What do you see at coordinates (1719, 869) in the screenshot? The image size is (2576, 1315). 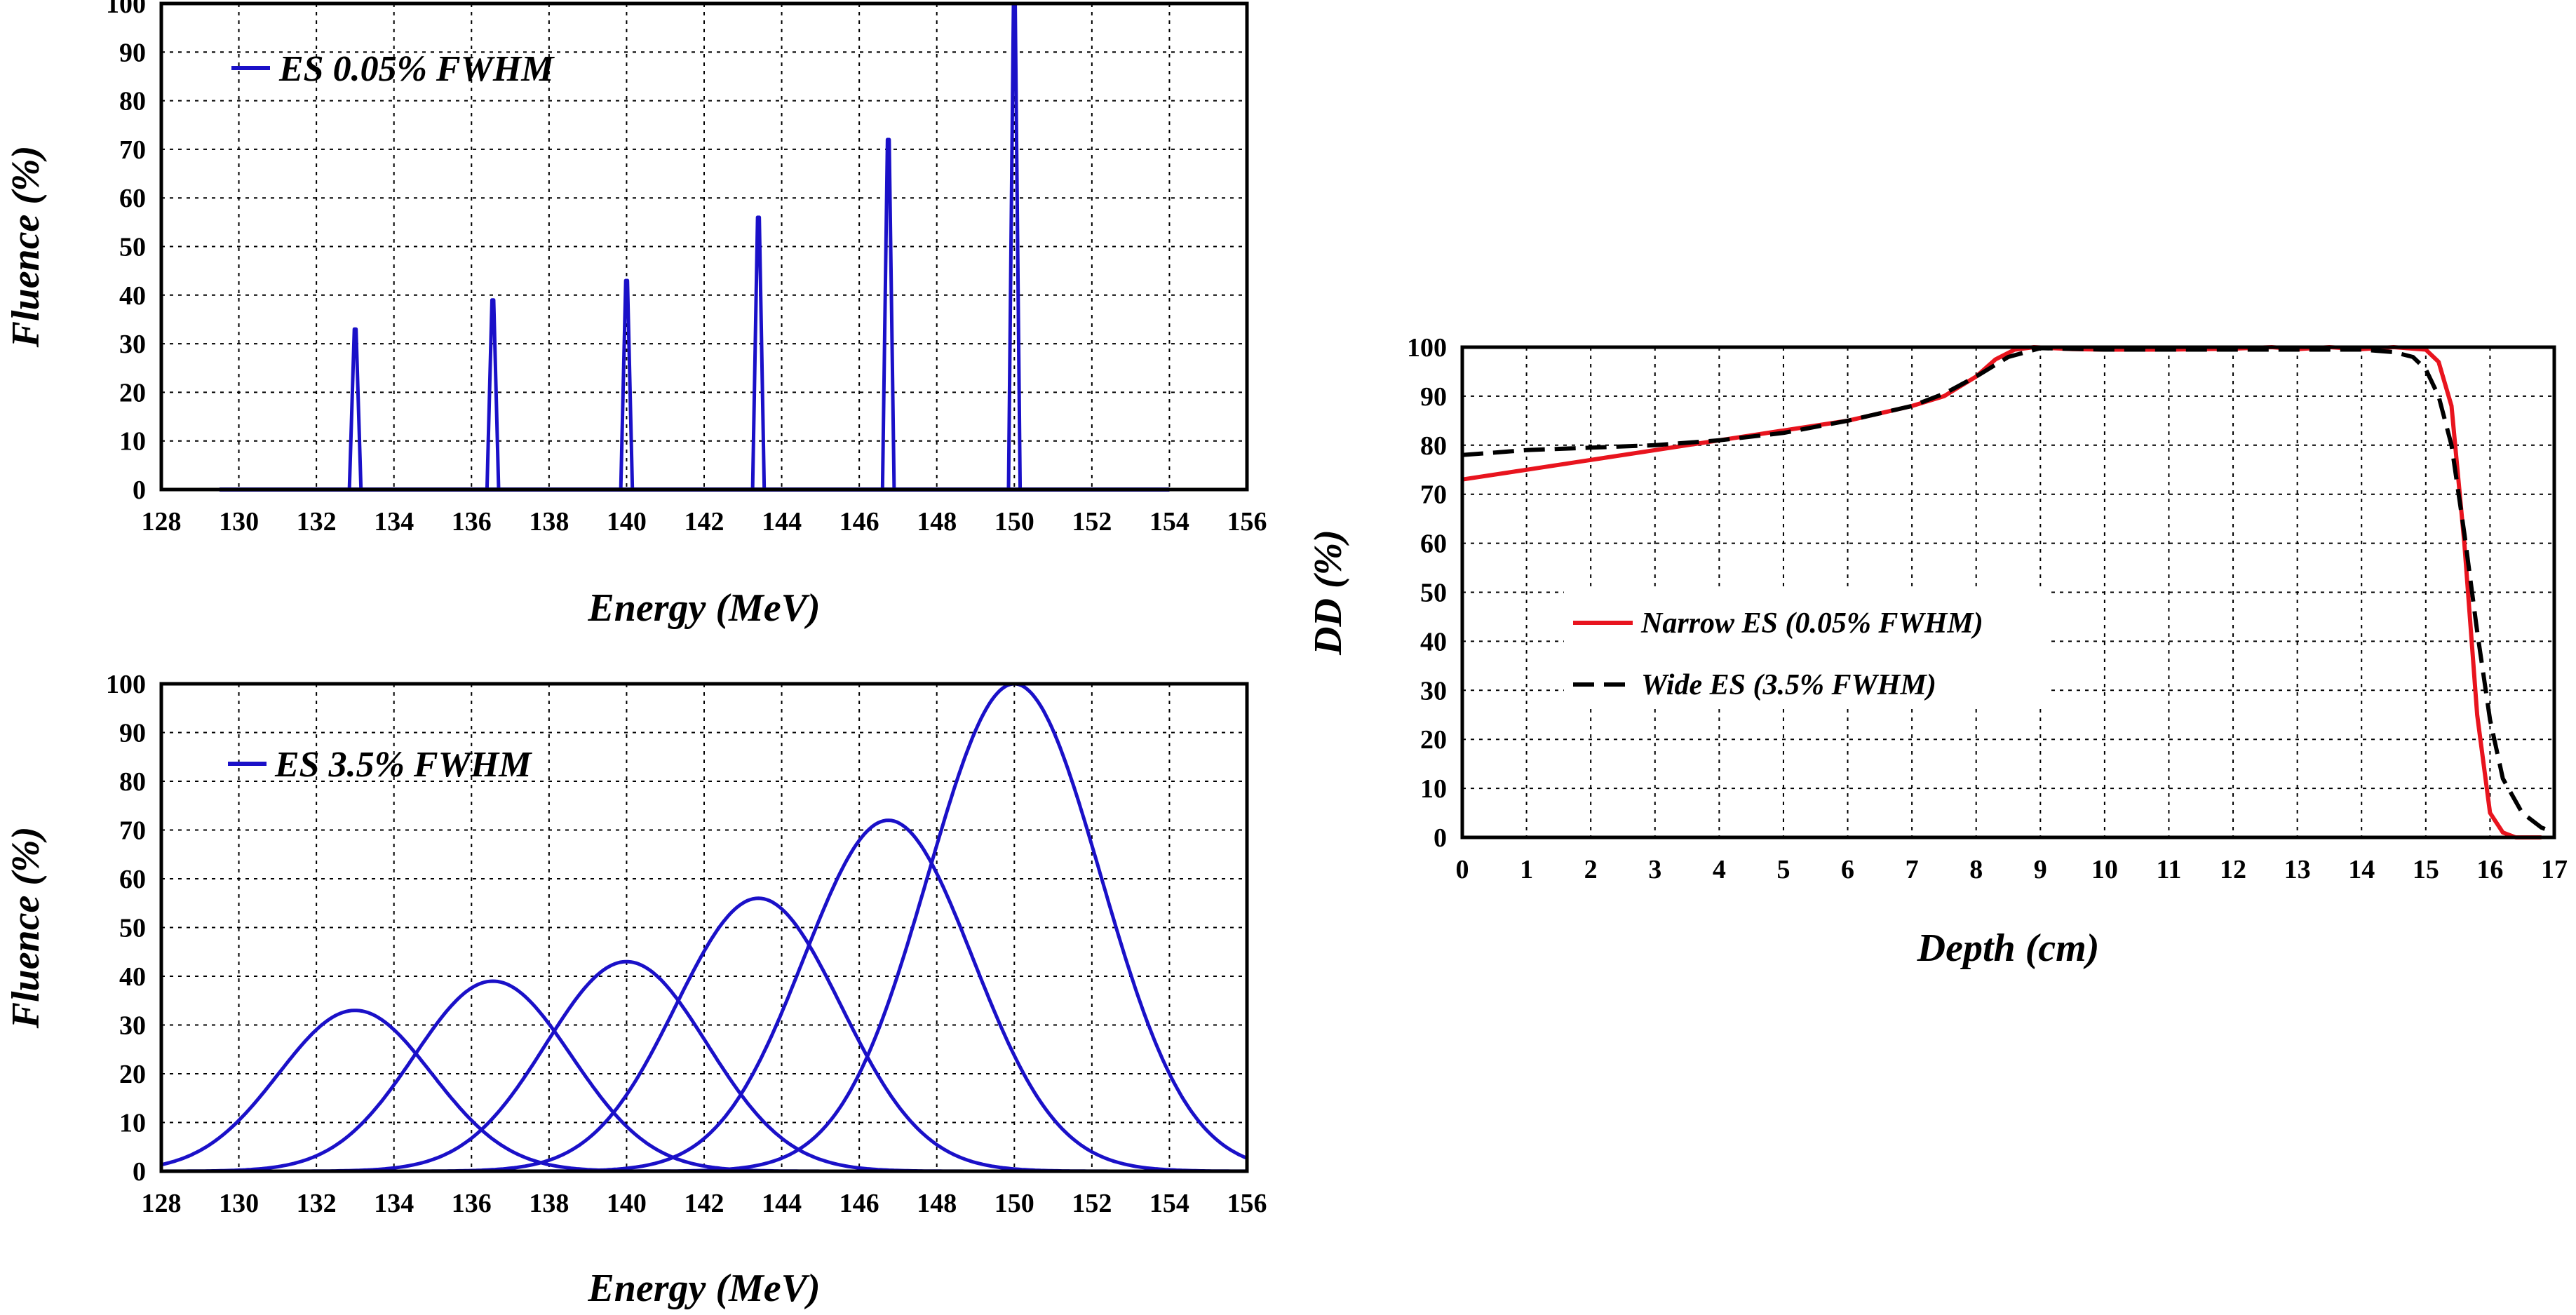 I see `x-tick-label: 4` at bounding box center [1719, 869].